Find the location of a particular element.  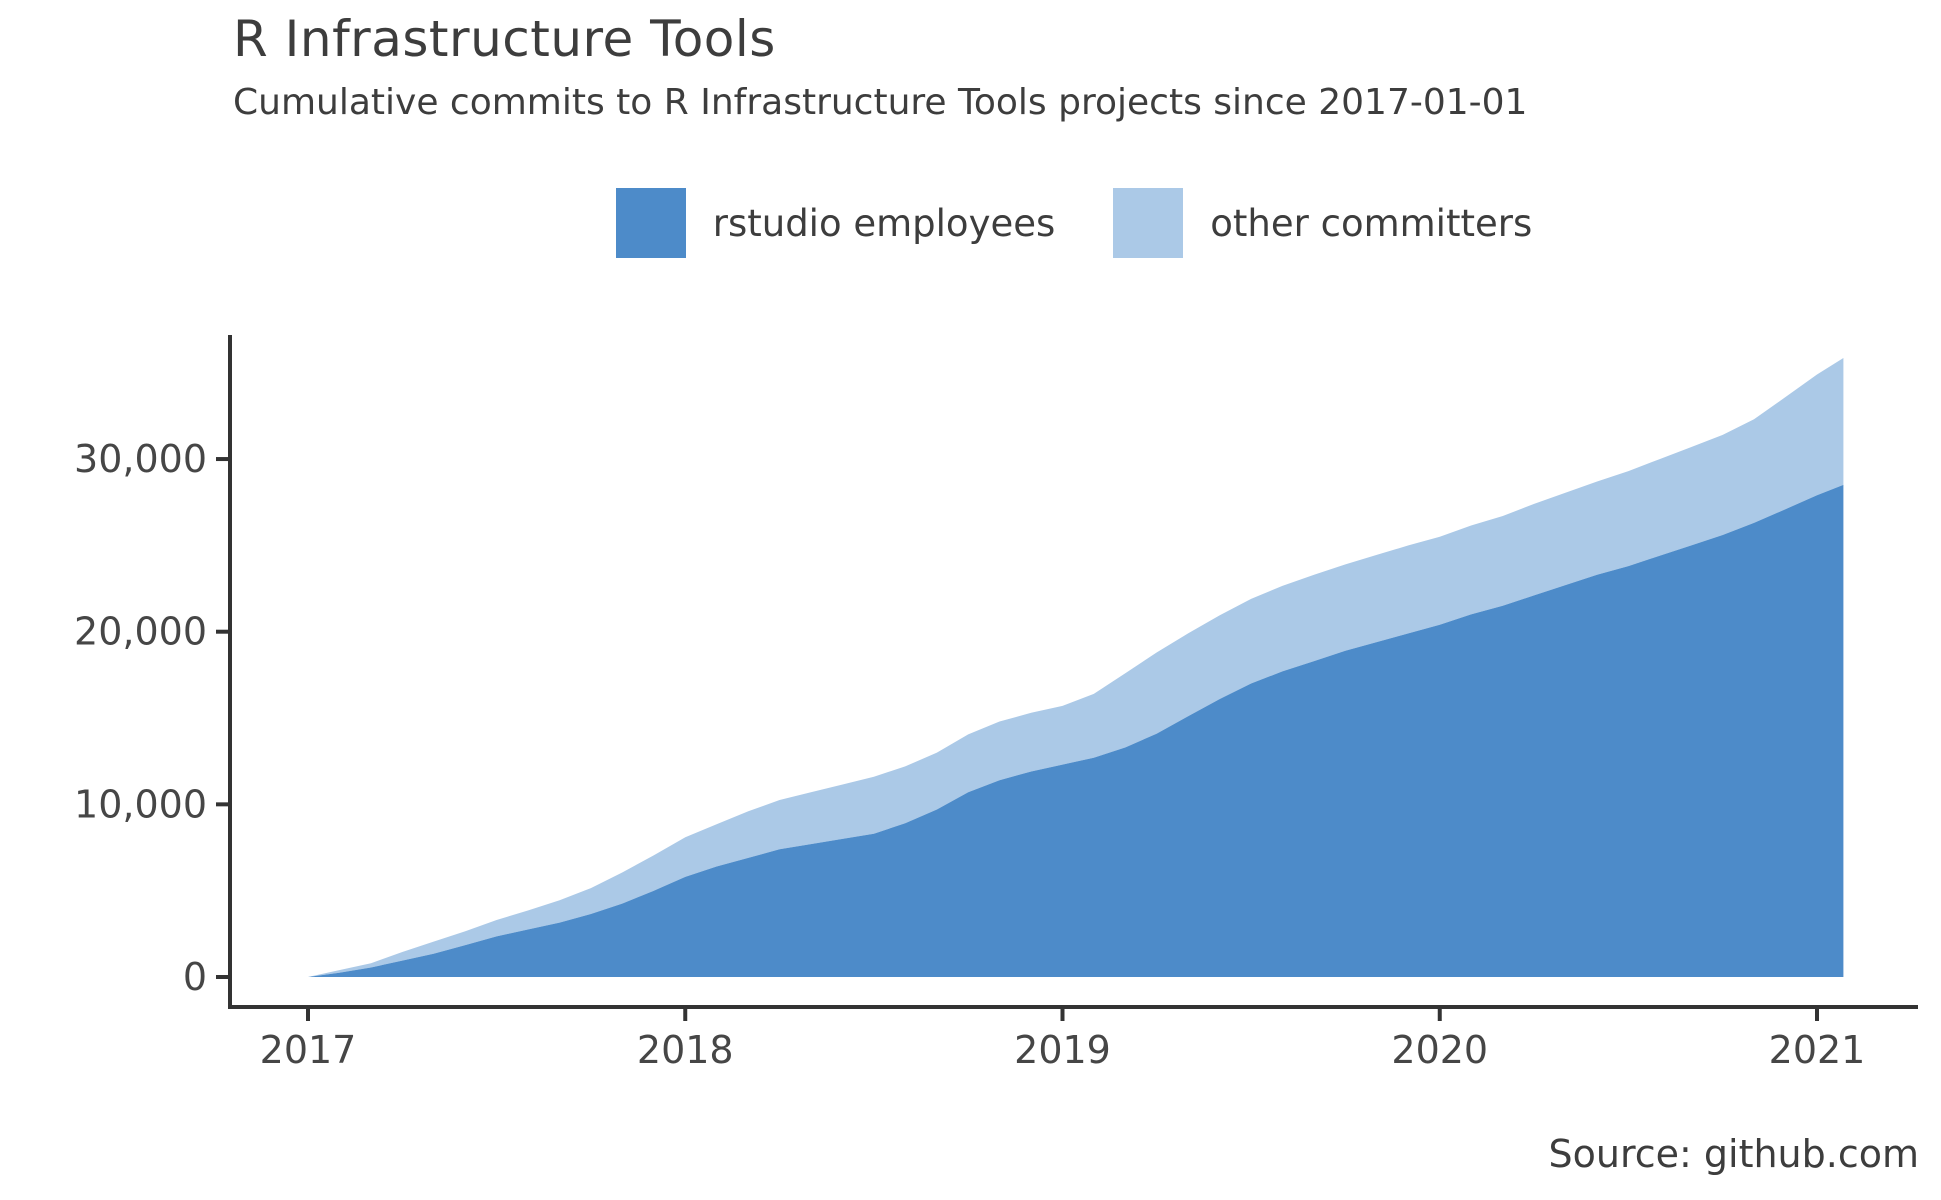

legend-label-rstudio-employees: rstudio employees is located at coordinates (884, 223).